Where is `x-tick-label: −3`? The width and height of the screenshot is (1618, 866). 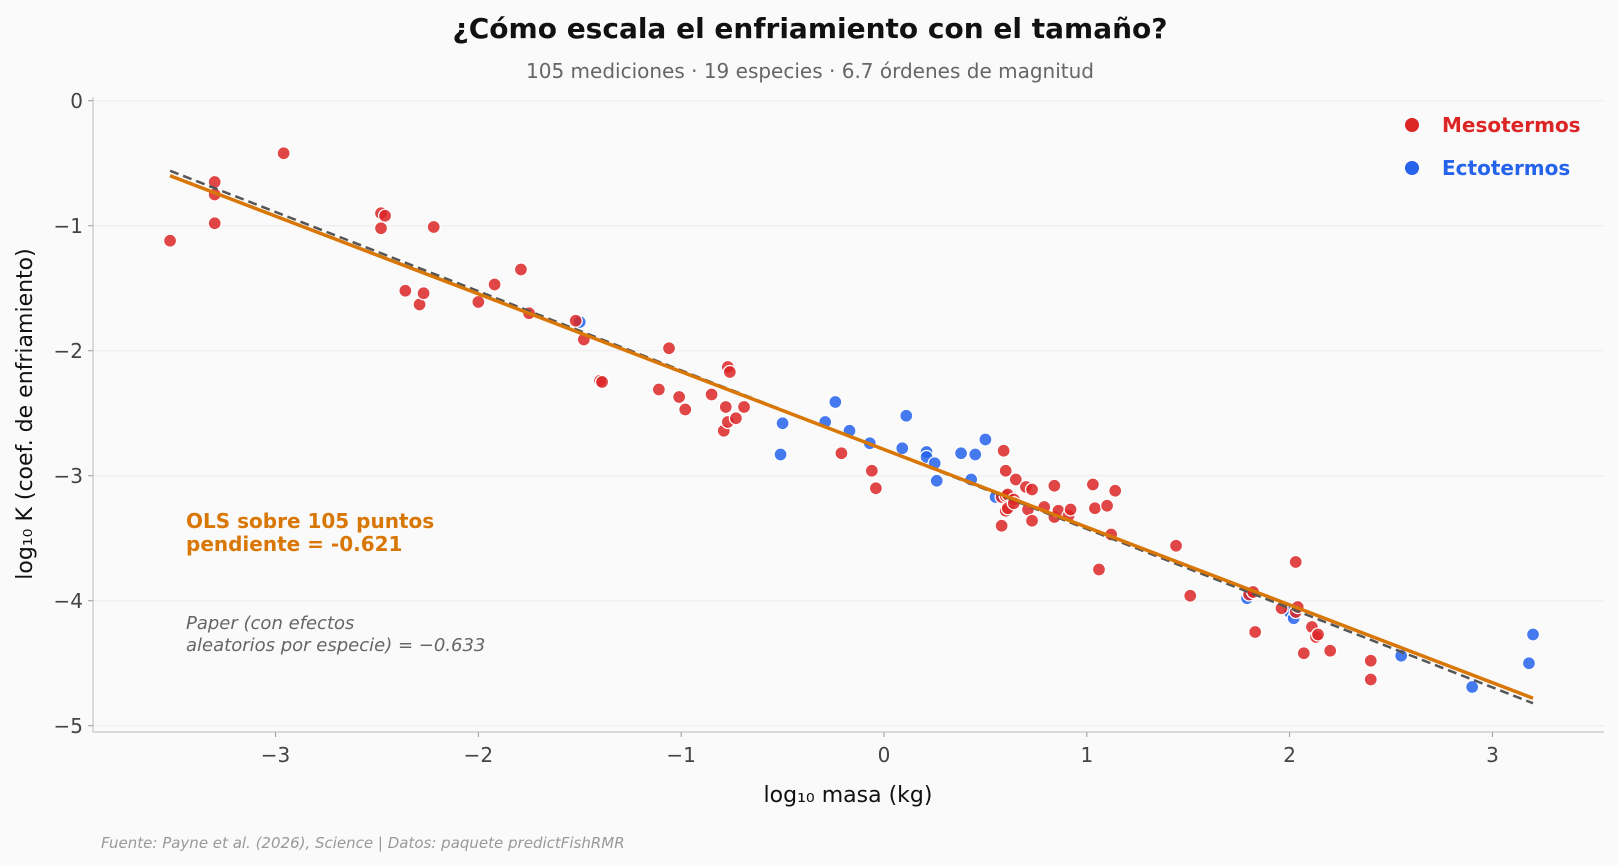 x-tick-label: −3 is located at coordinates (275, 755).